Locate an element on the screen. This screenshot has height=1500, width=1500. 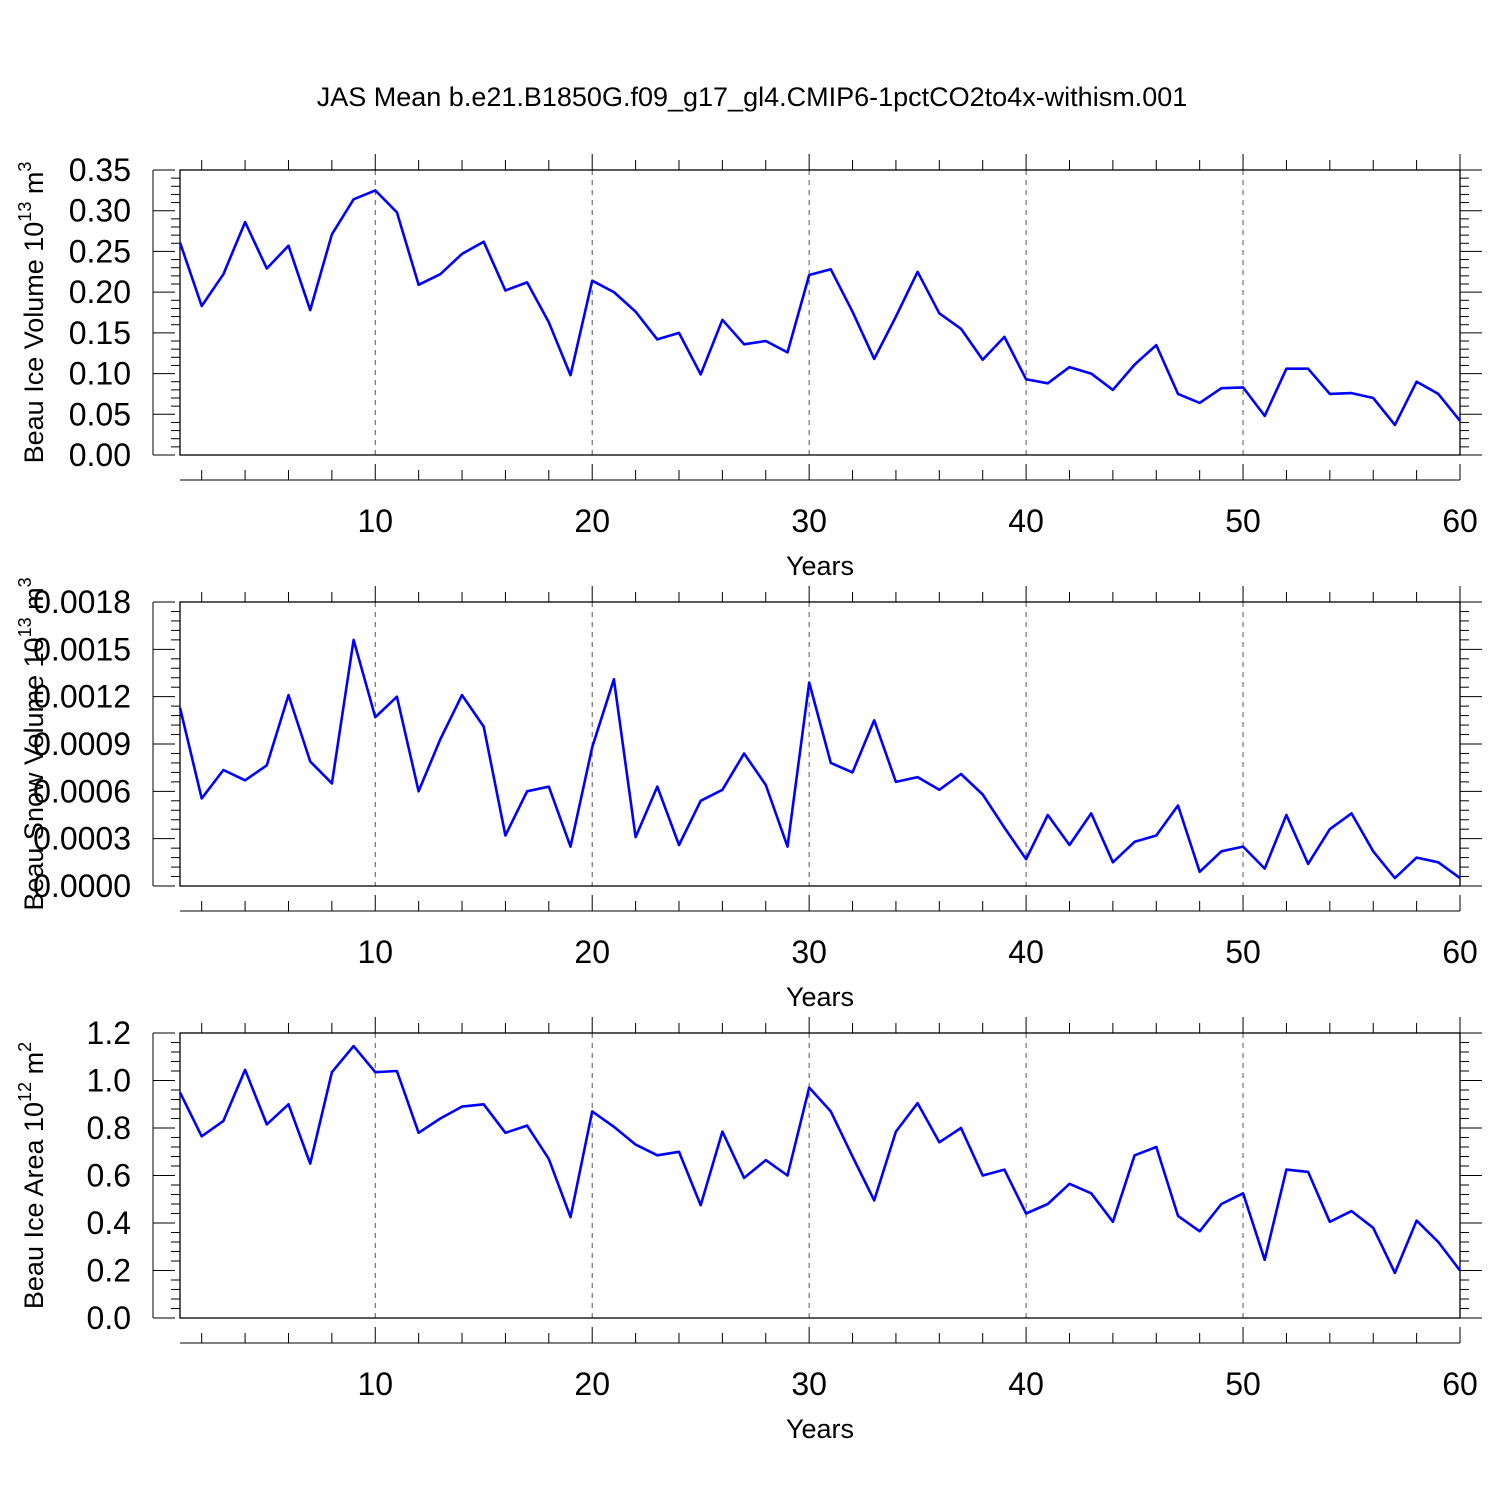
y-tick-label: 0.0018 is located at coordinates (82, 602).